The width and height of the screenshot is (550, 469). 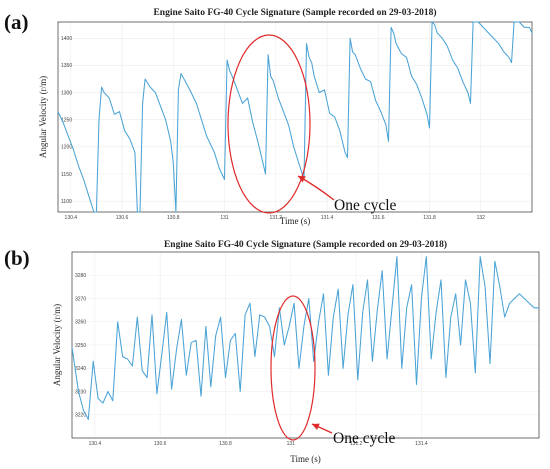 What do you see at coordinates (80, 346) in the screenshot?
I see `y-tick-label: 3250` at bounding box center [80, 346].